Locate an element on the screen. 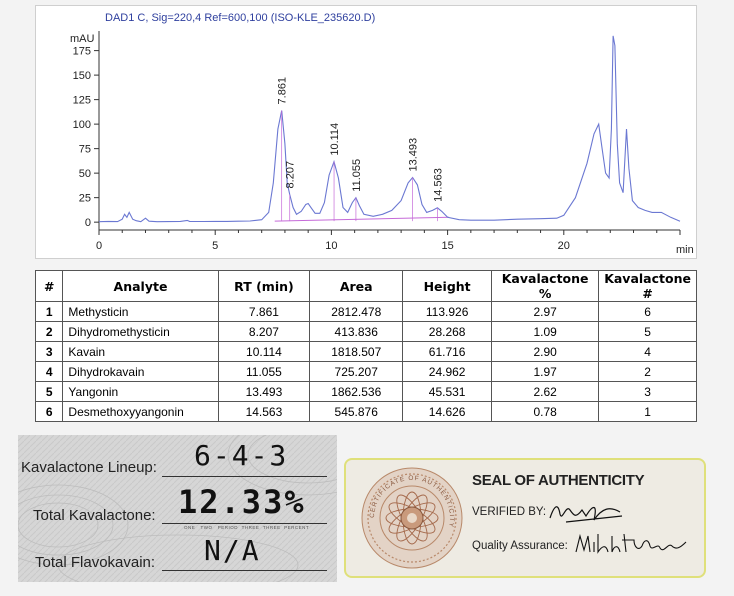 This screenshot has height=596, width=734. kavalactone-number-cell: 1 is located at coordinates (647, 411).